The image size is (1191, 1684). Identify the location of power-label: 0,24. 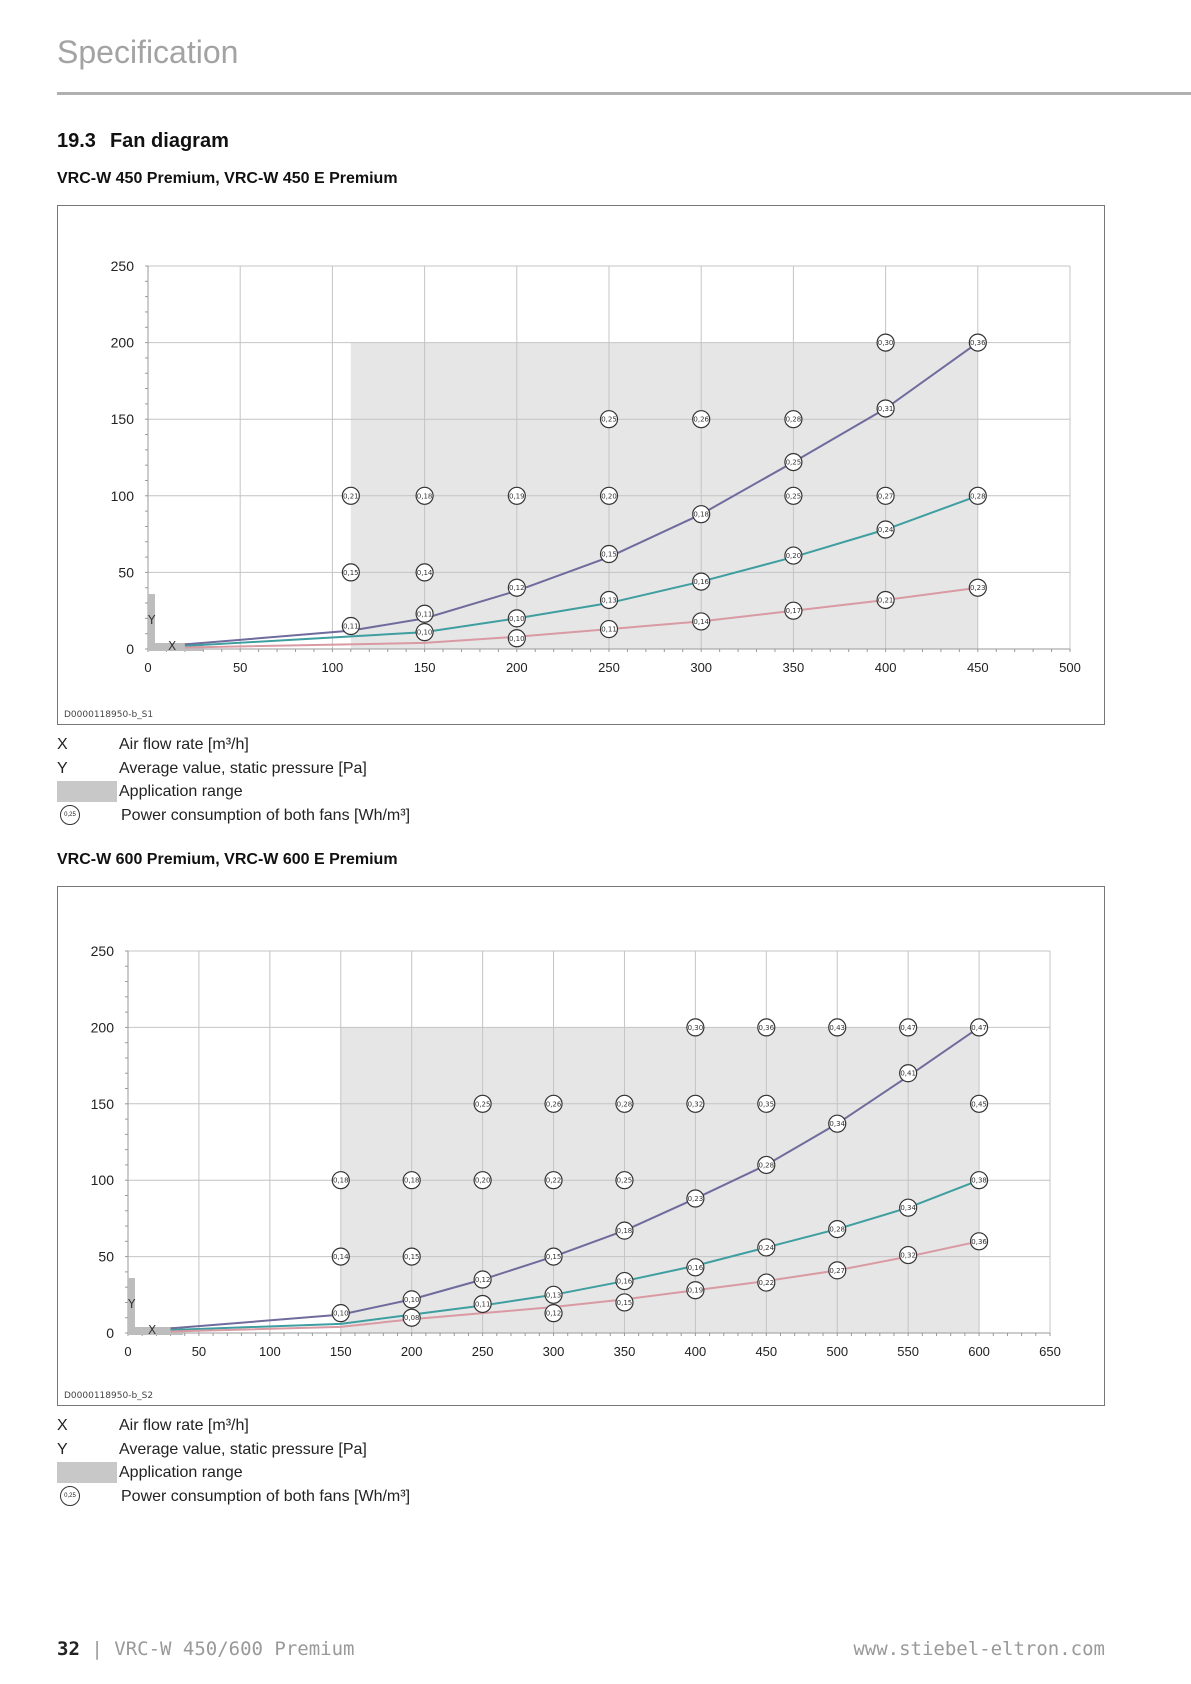
(766, 1247).